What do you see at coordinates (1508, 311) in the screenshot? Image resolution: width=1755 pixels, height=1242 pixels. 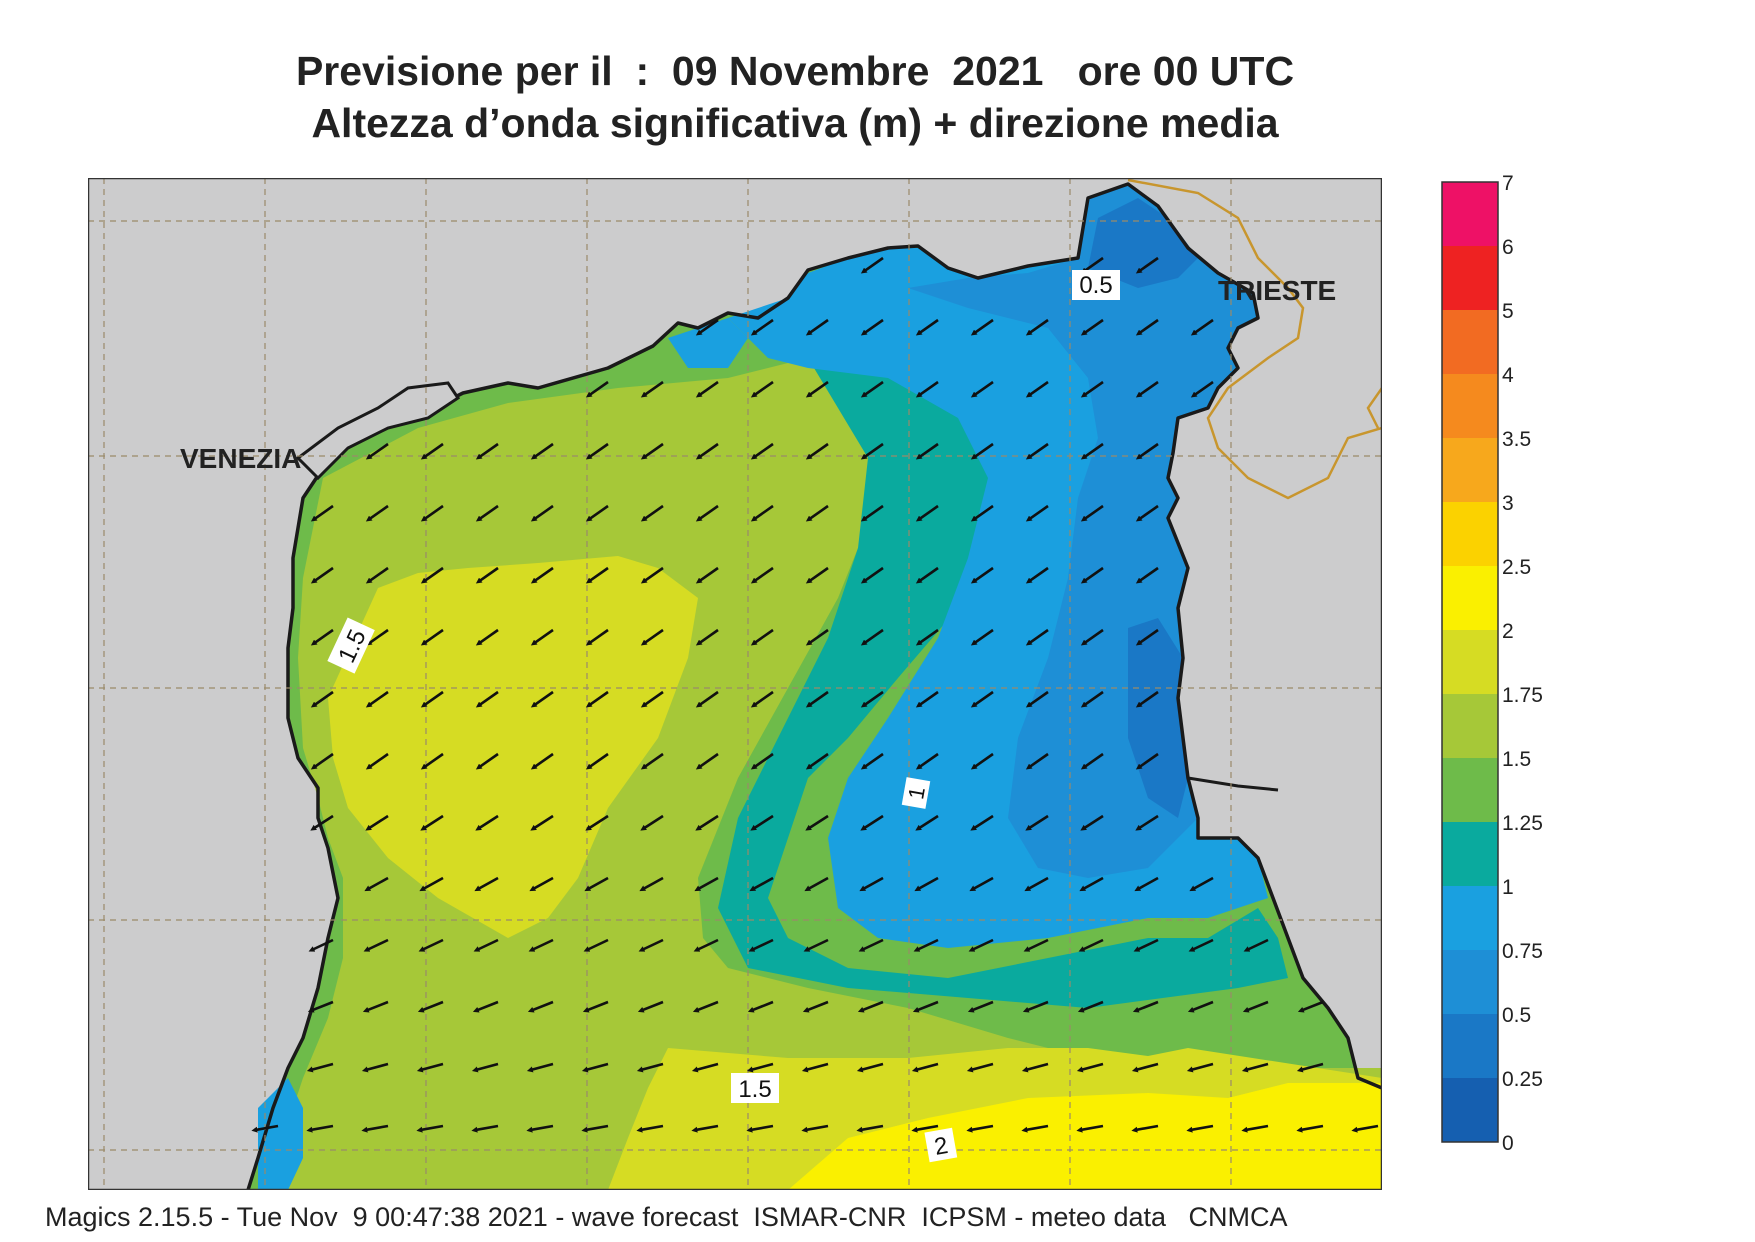 I see `colorbar-tick-label: 5` at bounding box center [1508, 311].